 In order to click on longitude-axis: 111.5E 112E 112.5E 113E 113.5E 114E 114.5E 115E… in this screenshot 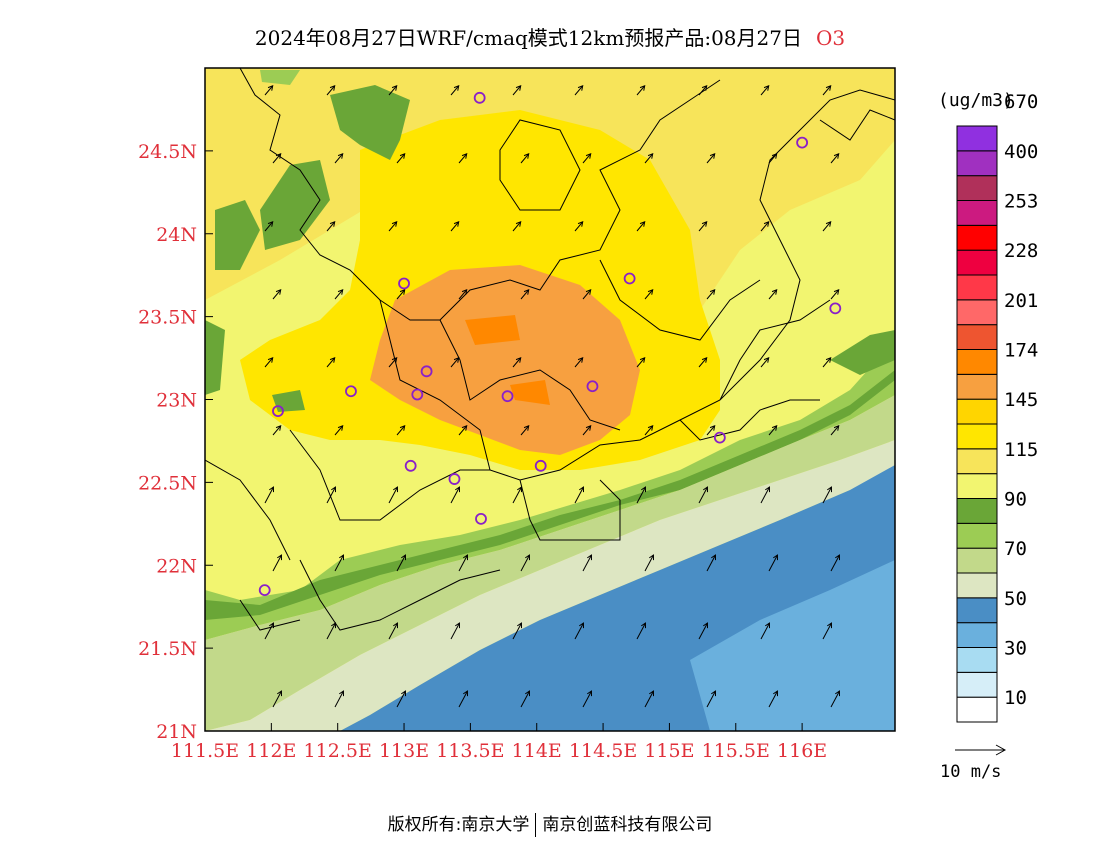, I will do `click(499, 742)`.